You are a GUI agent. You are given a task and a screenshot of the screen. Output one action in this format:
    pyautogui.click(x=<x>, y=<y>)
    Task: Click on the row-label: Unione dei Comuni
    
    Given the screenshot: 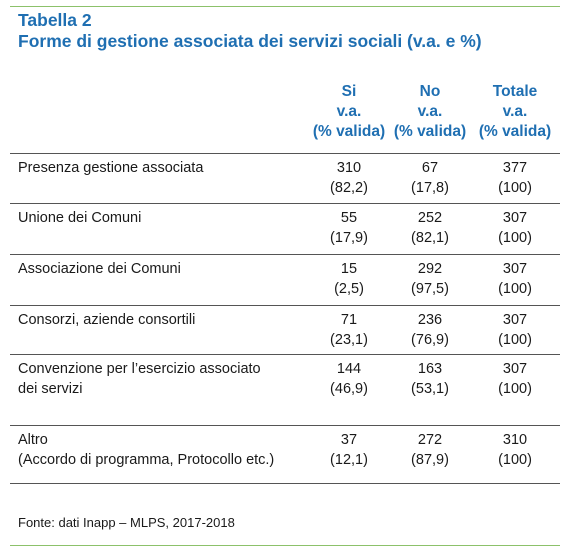 What is the action you would take?
    pyautogui.click(x=79, y=218)
    